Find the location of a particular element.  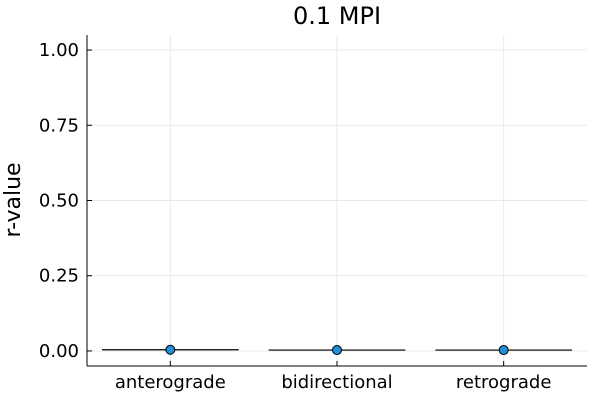

data-point-retrograde is located at coordinates (503, 350).